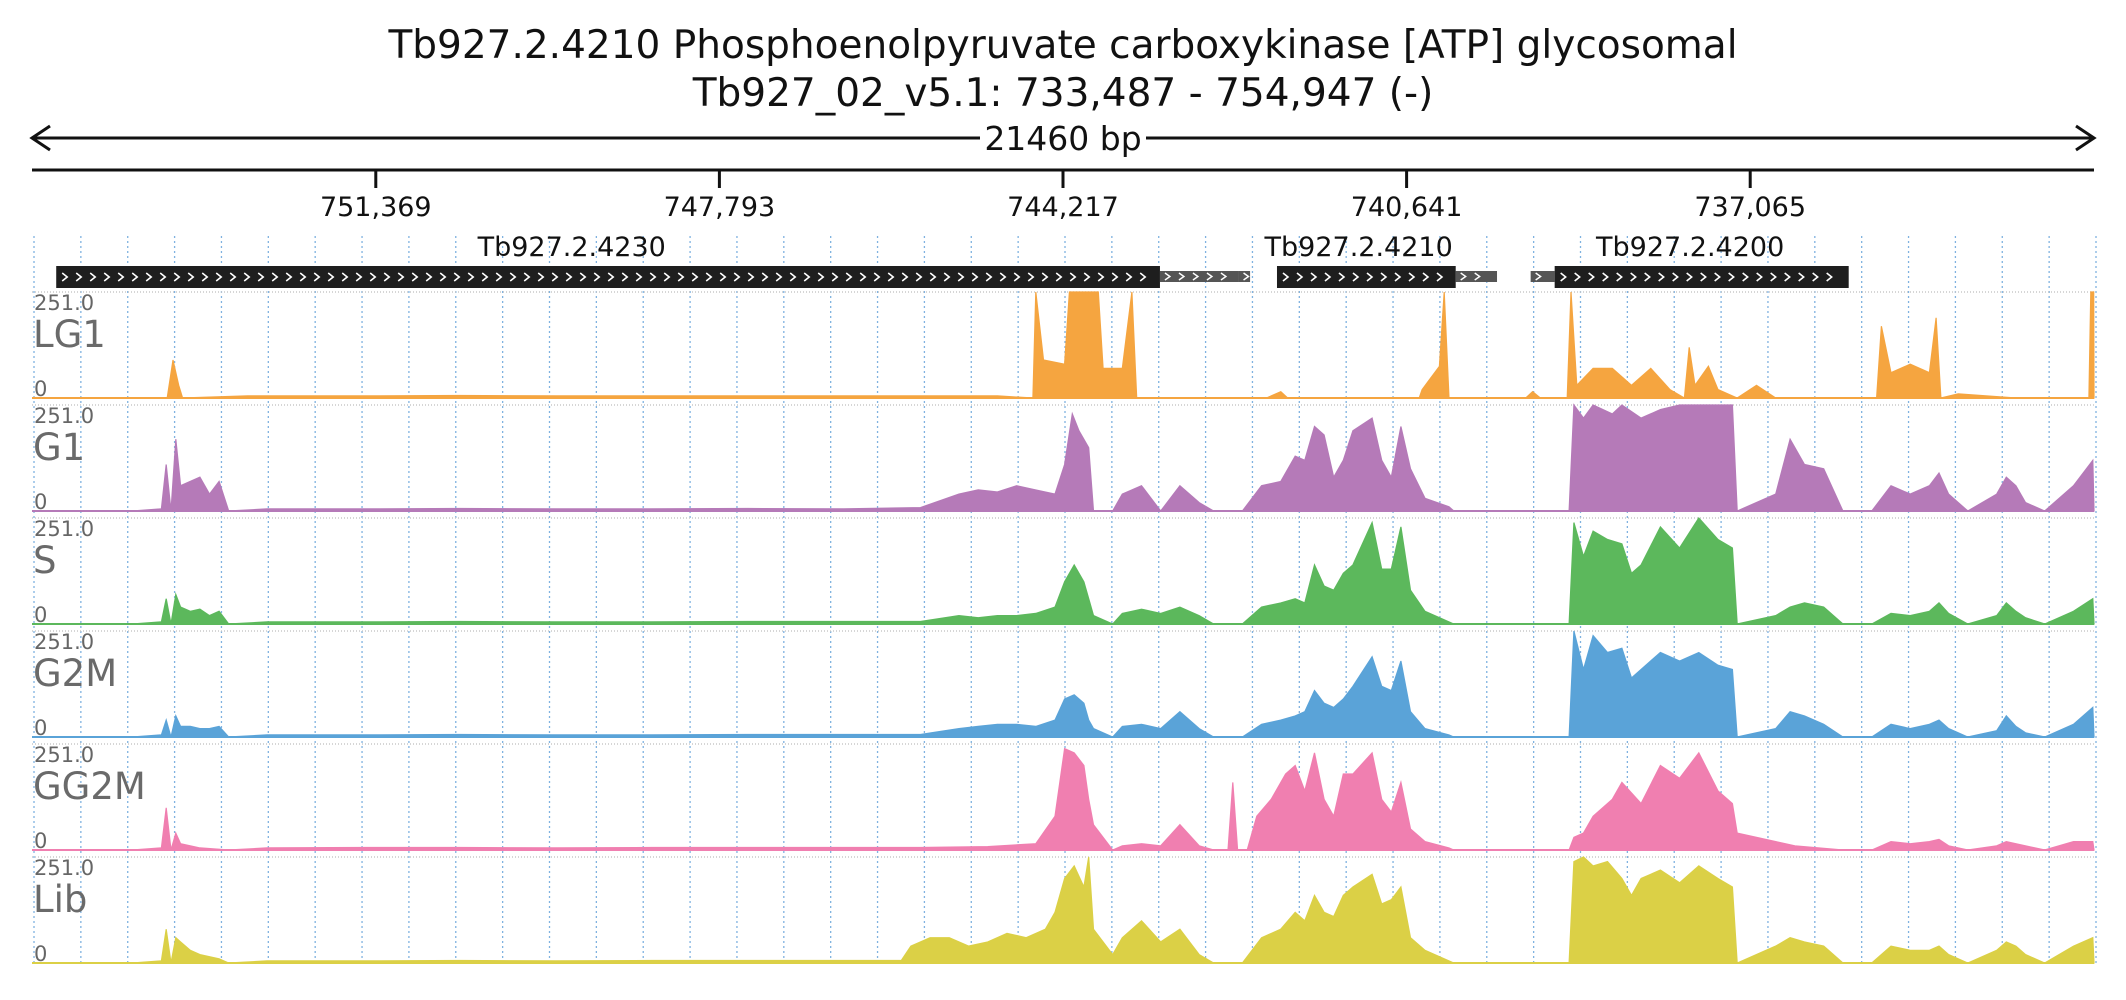 The width and height of the screenshot is (2126, 1000). I want to click on track-name-label: G1, so click(59, 447).